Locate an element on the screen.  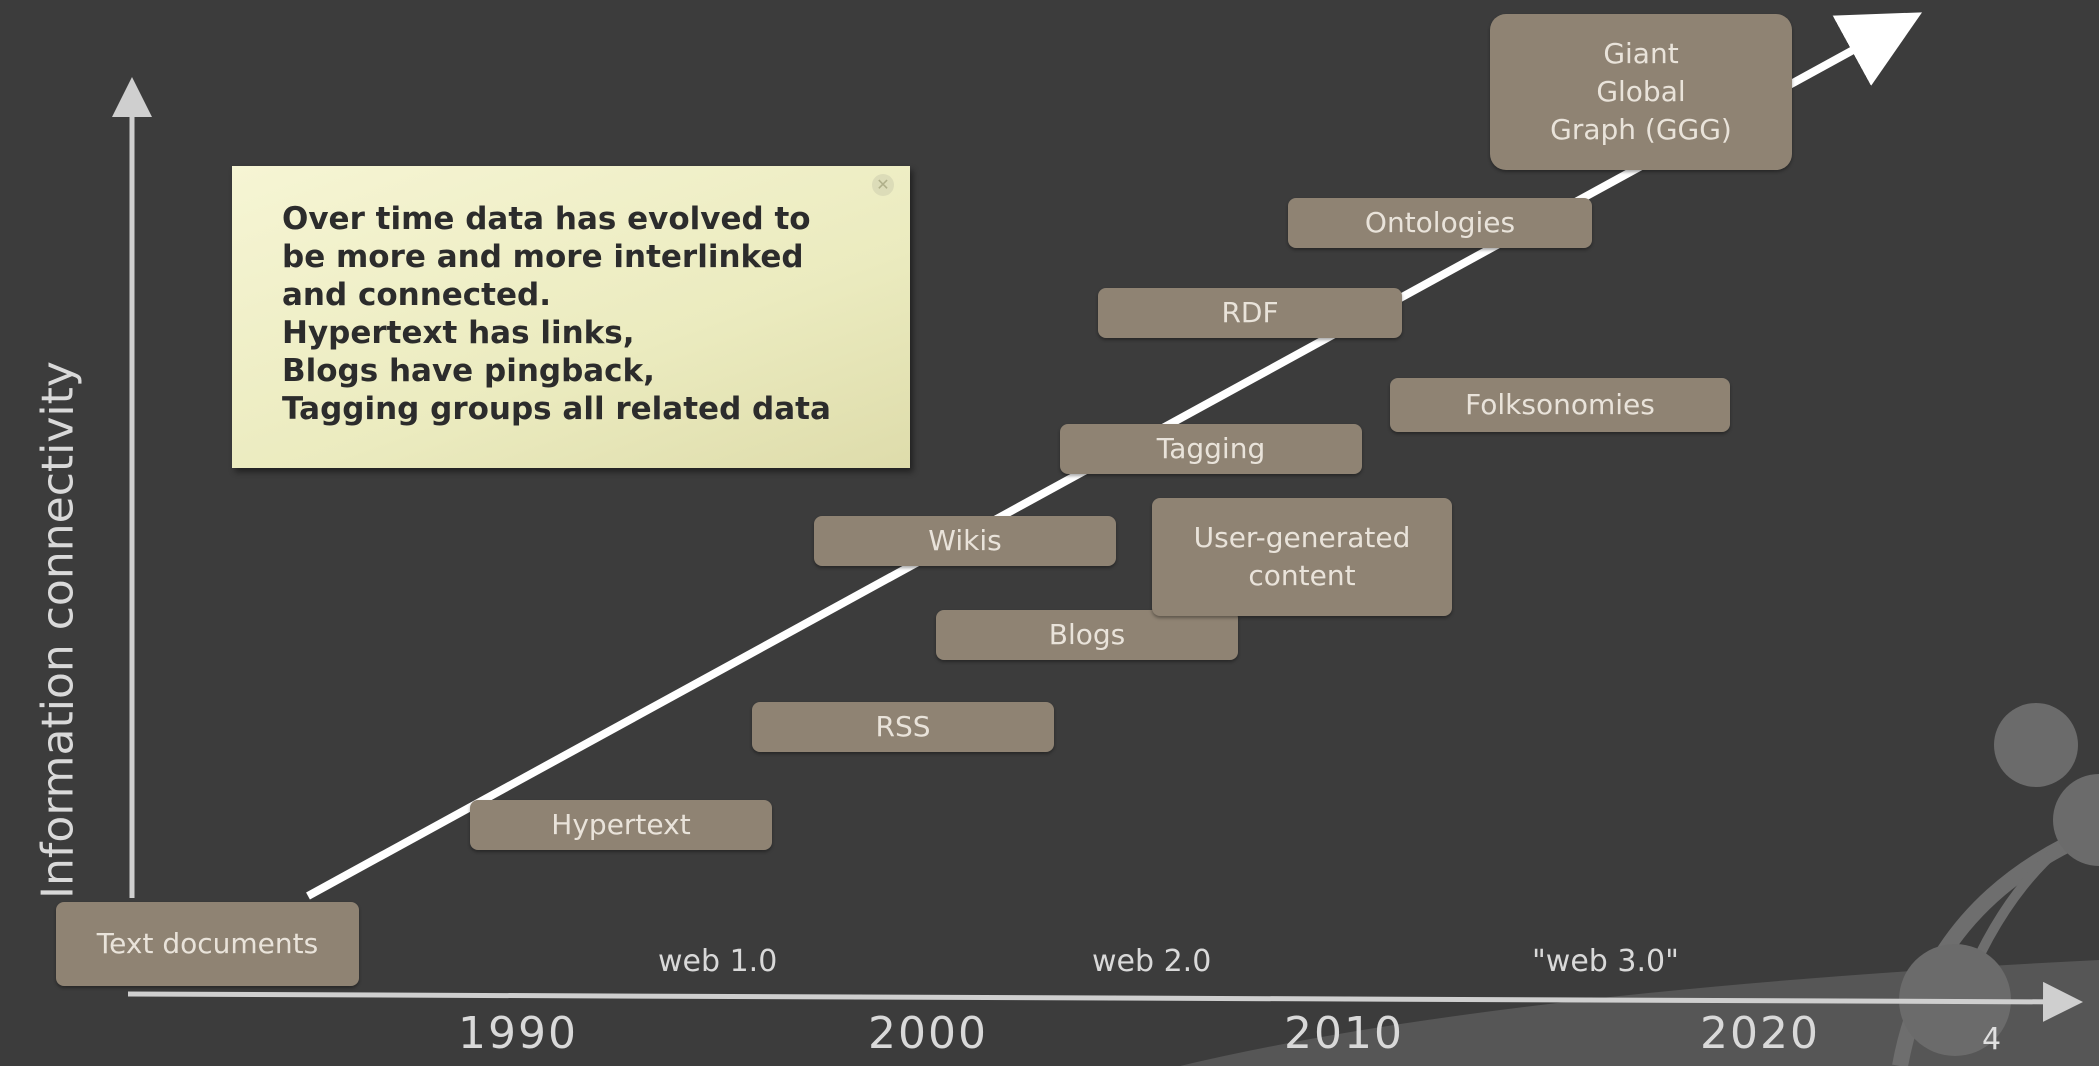
x-tick-label: 2010 is located at coordinates (1344, 1033).